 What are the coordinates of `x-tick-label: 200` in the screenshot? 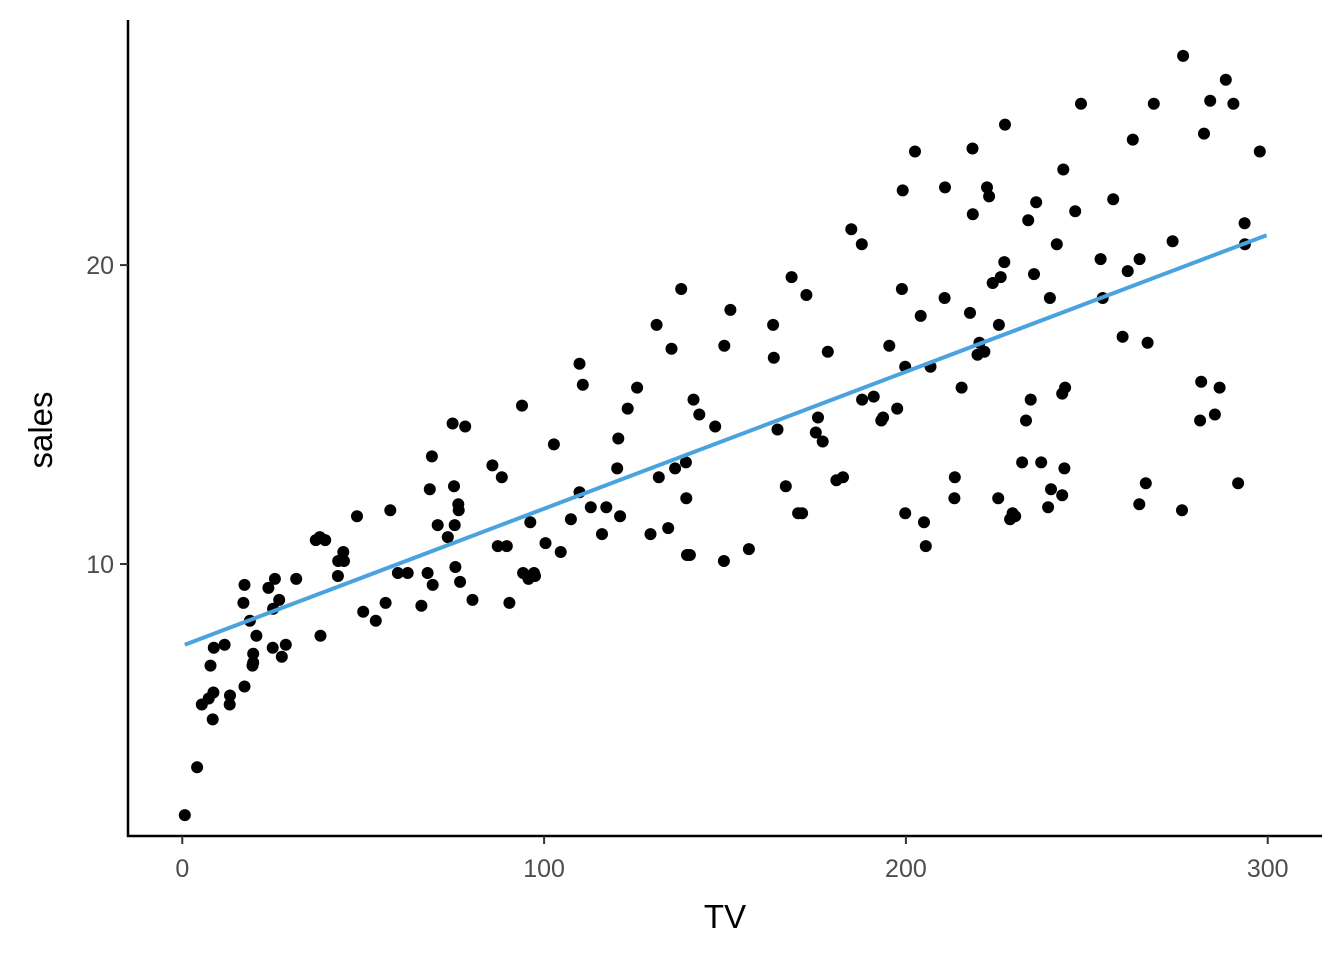 It's located at (906, 869).